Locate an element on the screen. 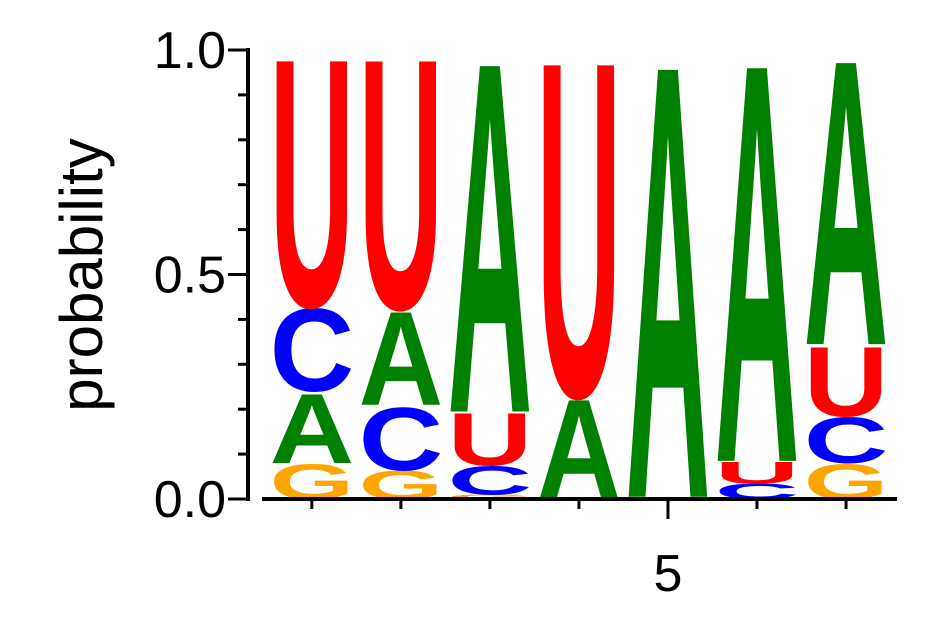 The image size is (942, 617). y-tick-label: 0.0 is located at coordinates (190, 500).